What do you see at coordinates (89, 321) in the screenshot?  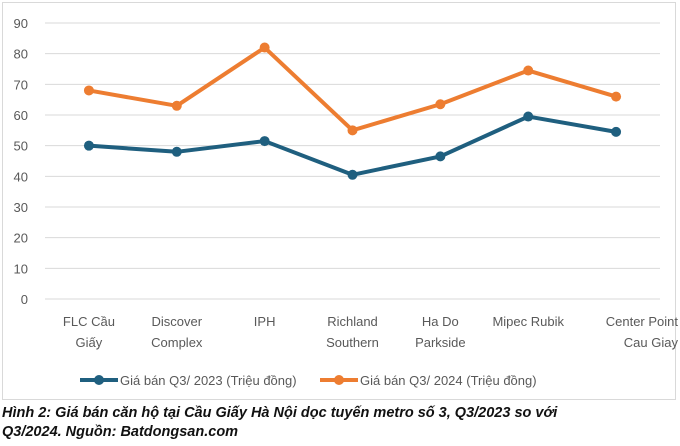 I see `x-tick-label: FLC Cầu` at bounding box center [89, 321].